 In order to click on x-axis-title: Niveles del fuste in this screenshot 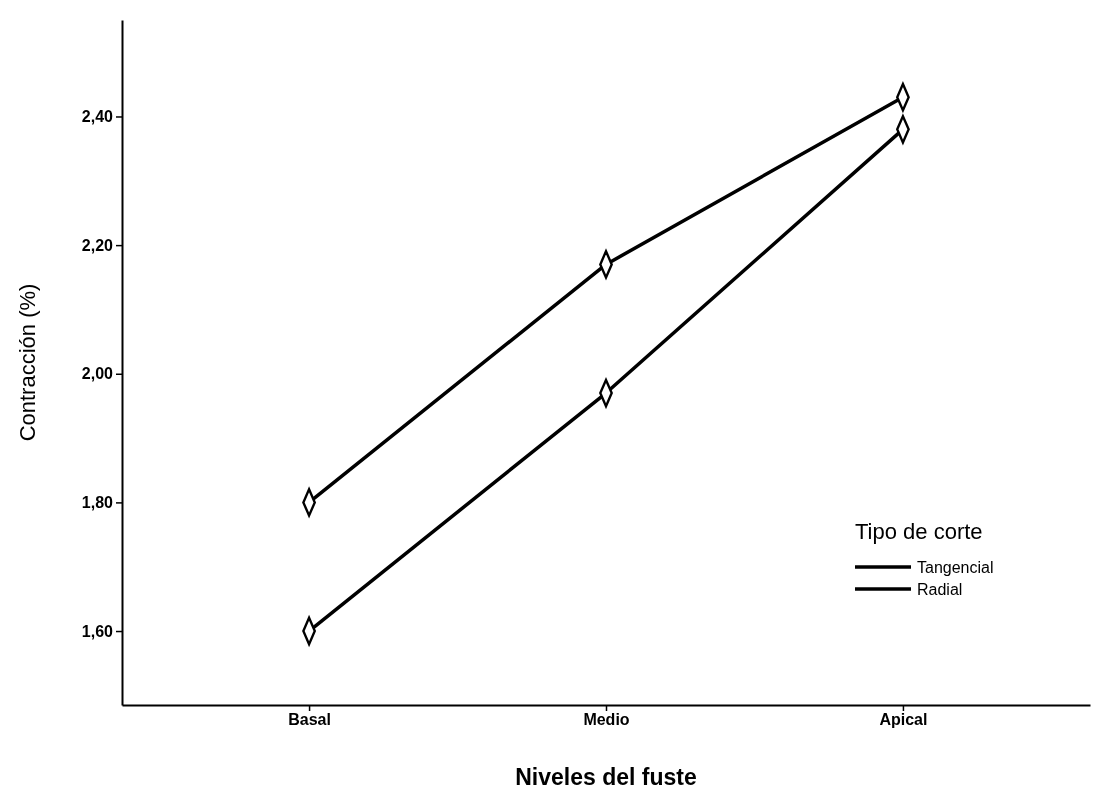, I will do `click(606, 777)`.